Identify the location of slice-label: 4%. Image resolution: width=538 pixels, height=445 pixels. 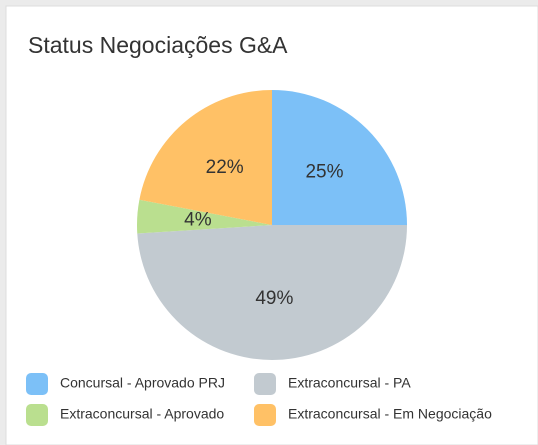
(198, 219).